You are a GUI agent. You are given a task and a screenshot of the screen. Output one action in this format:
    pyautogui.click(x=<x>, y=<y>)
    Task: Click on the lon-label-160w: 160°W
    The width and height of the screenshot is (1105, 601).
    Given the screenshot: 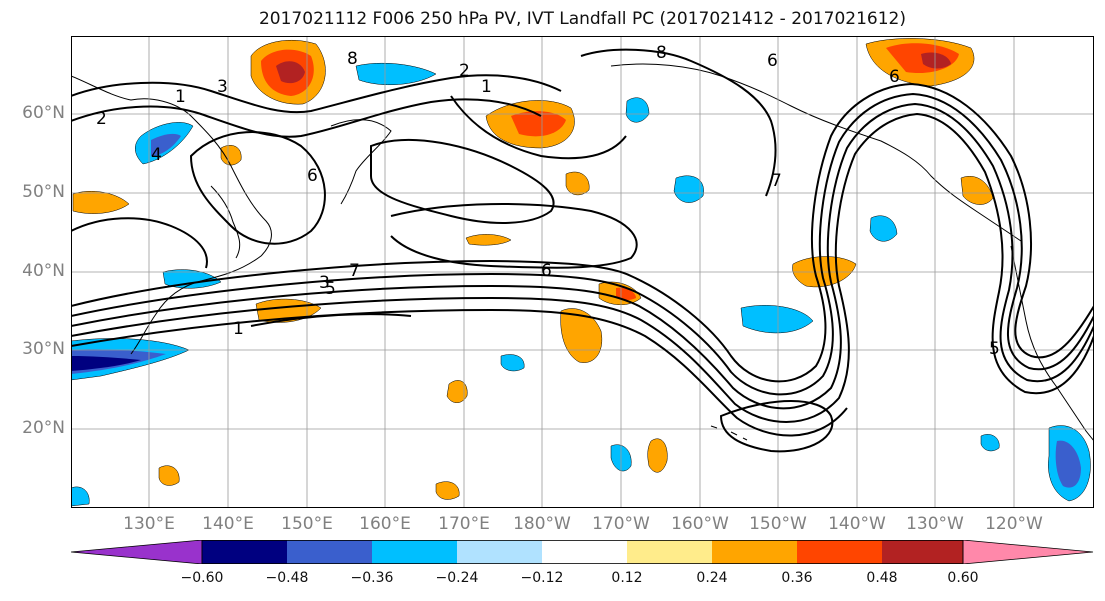 What is the action you would take?
    pyautogui.click(x=700, y=524)
    